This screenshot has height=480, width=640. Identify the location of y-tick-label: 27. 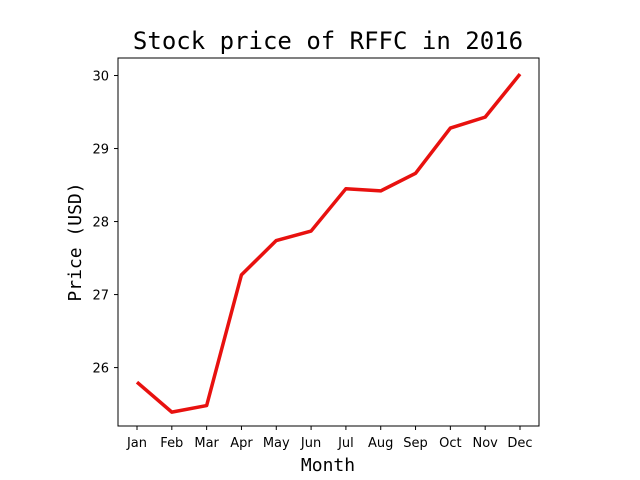
(100, 296).